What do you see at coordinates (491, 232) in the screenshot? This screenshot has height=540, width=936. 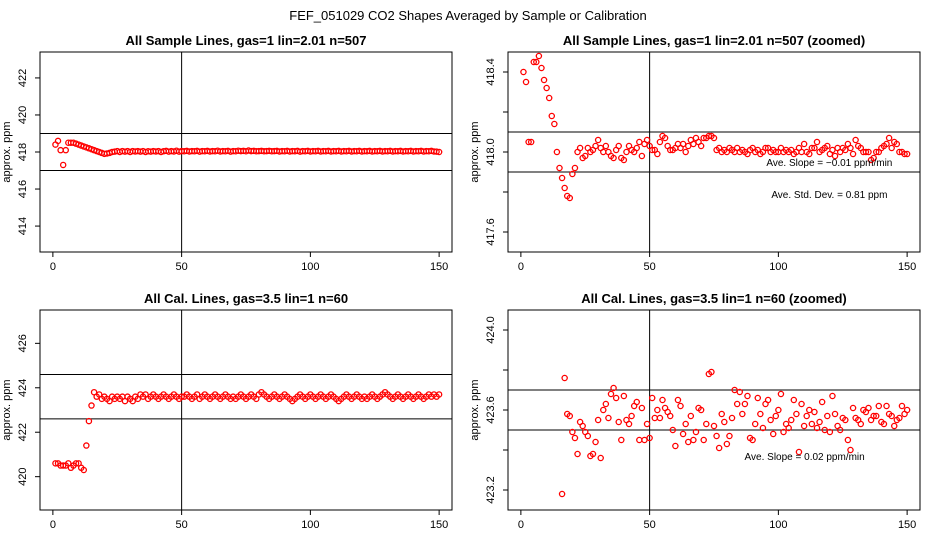 I see `y-tick-label: 417.6` at bounding box center [491, 232].